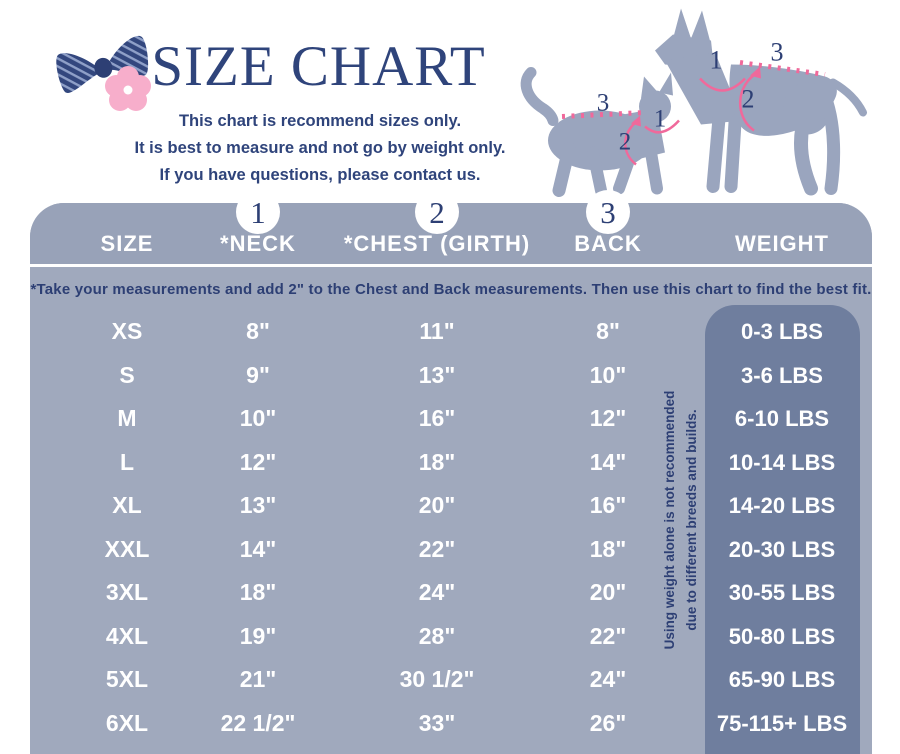  Describe the element at coordinates (777, 52) in the screenshot. I see `dog-back-number: 3` at that location.